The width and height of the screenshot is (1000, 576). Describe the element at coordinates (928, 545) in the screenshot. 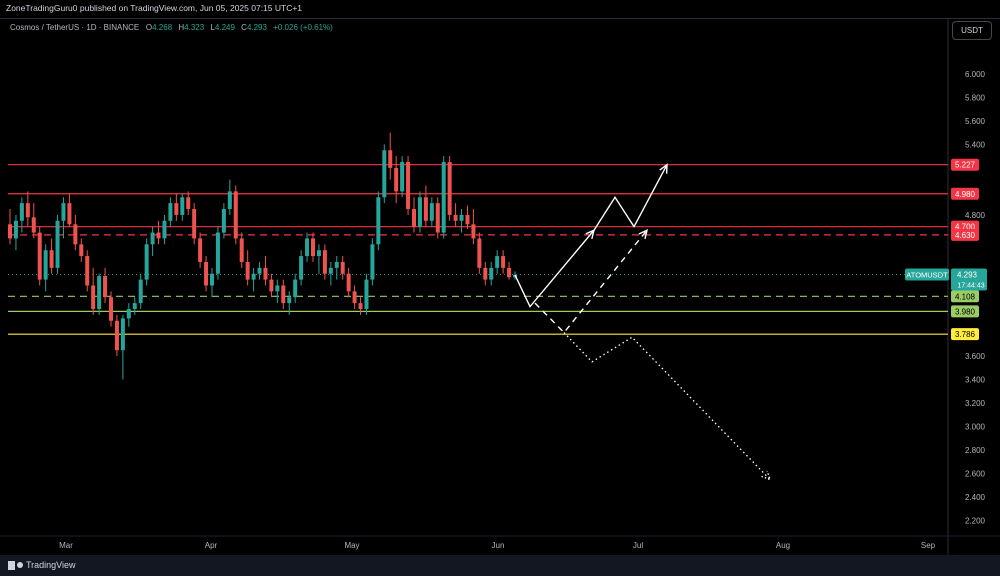

I see `time-tick-label: Sep` at that location.